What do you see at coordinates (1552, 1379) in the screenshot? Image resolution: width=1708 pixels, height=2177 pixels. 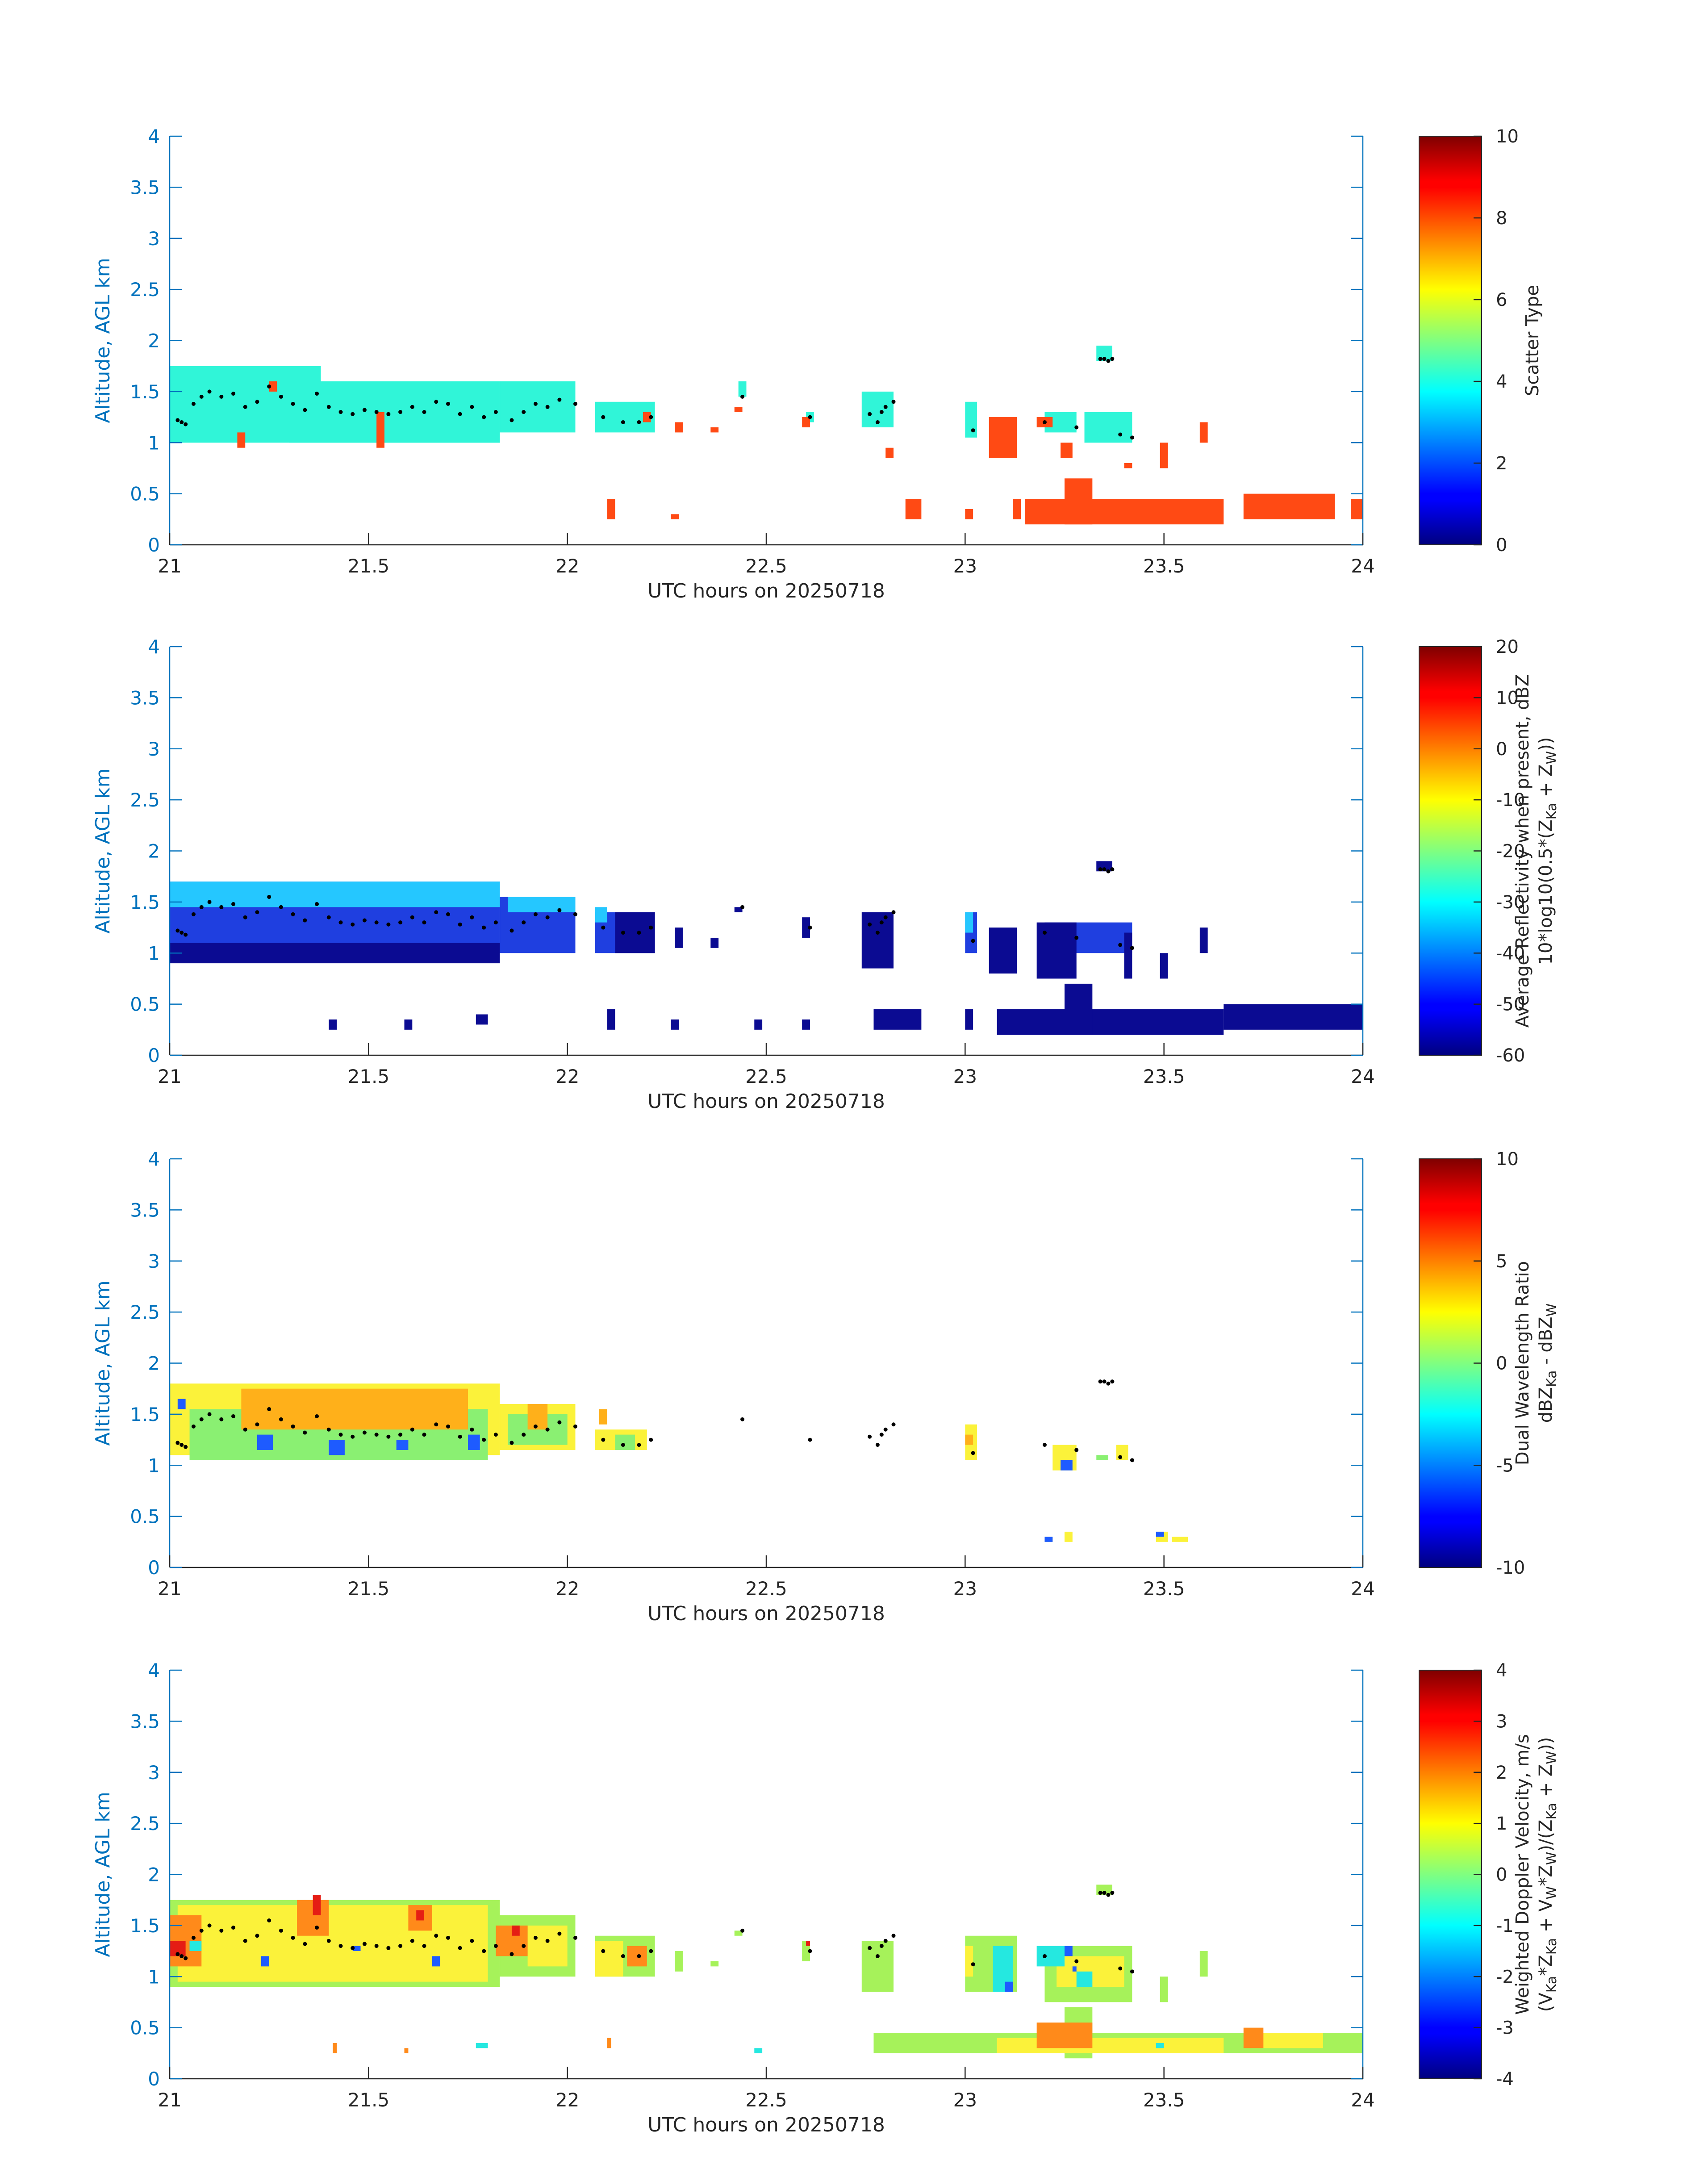 I see `colorbar-label-subscript: Ka` at bounding box center [1552, 1379].